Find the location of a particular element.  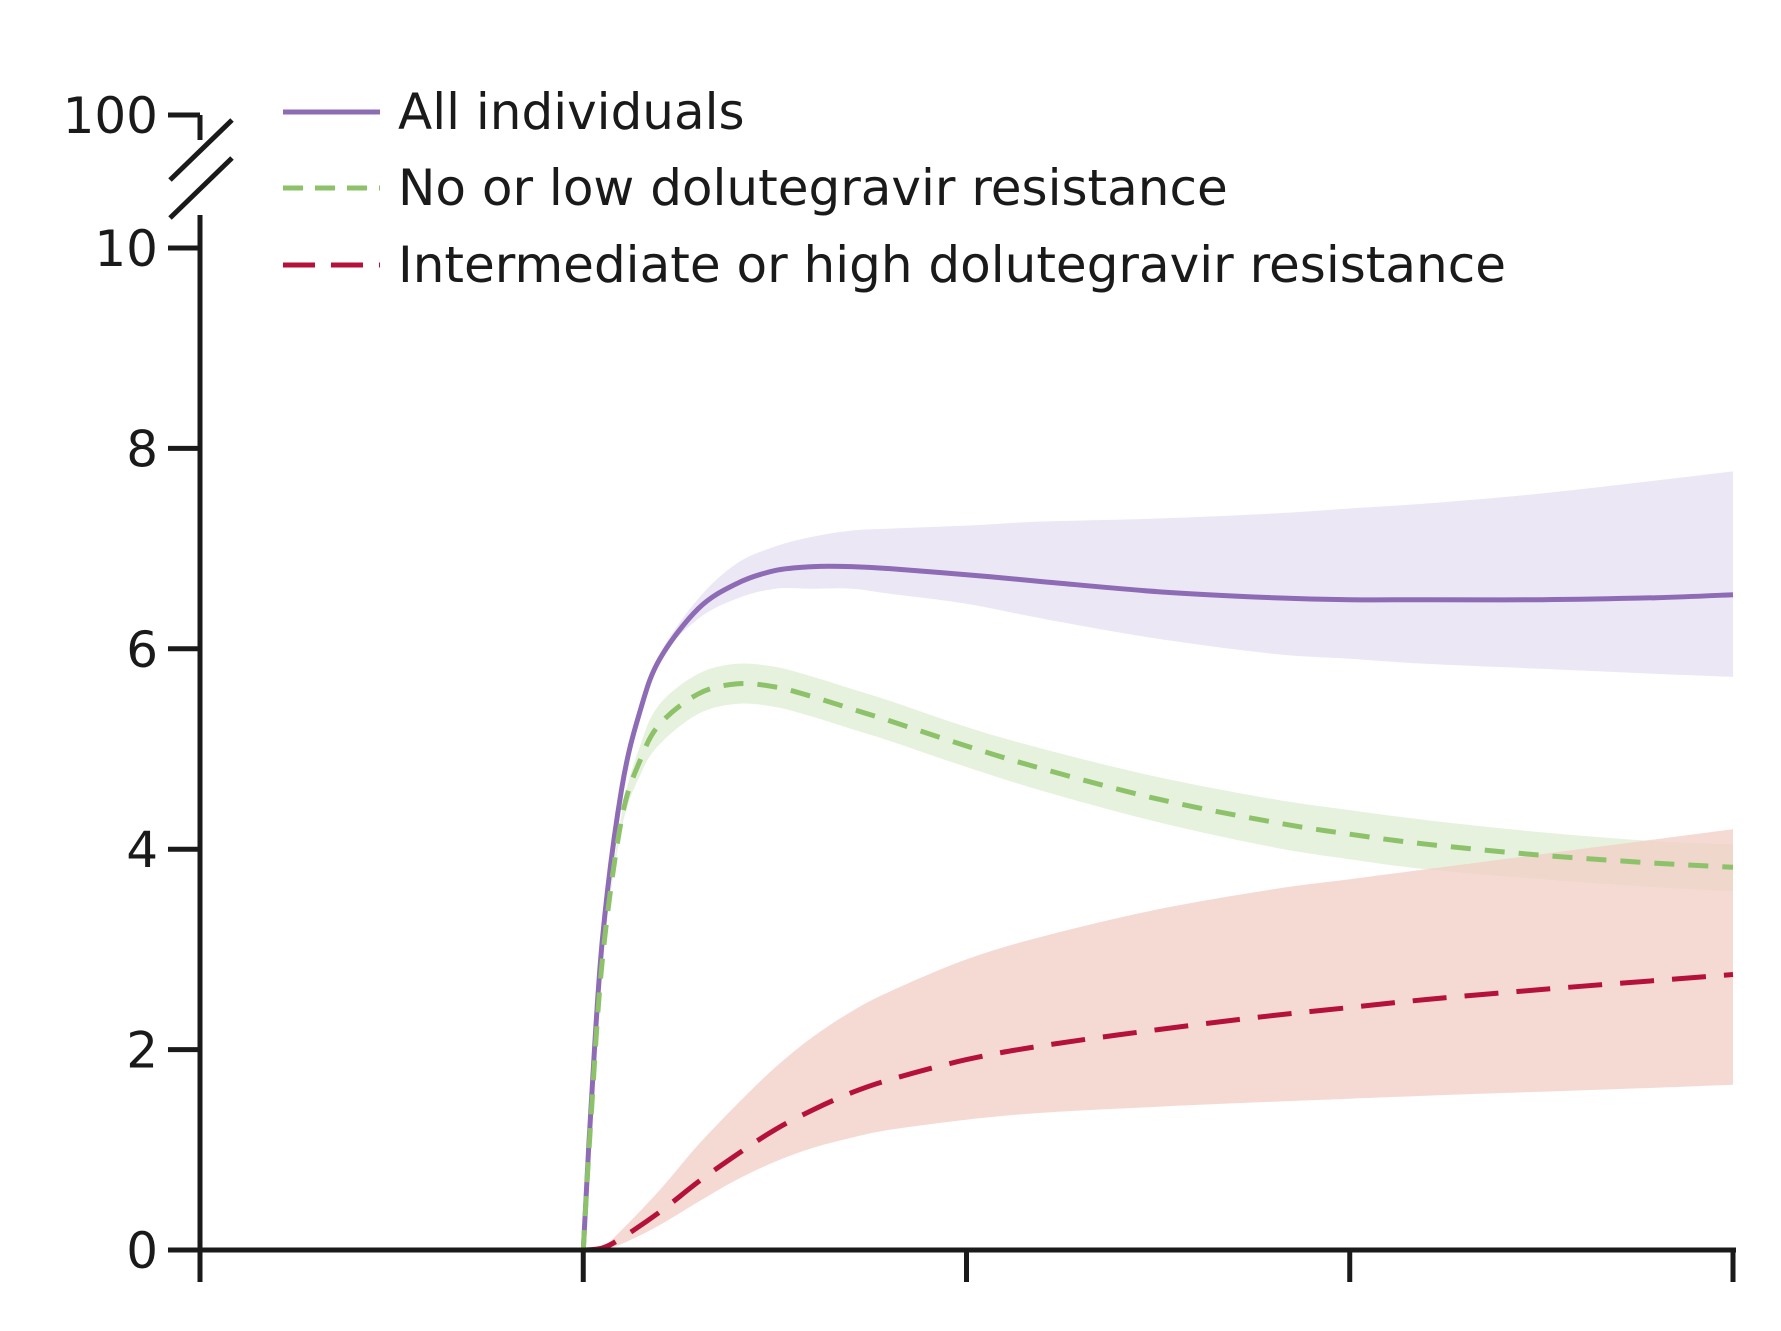

legend-label-all-individuals: All individuals is located at coordinates (571, 112).